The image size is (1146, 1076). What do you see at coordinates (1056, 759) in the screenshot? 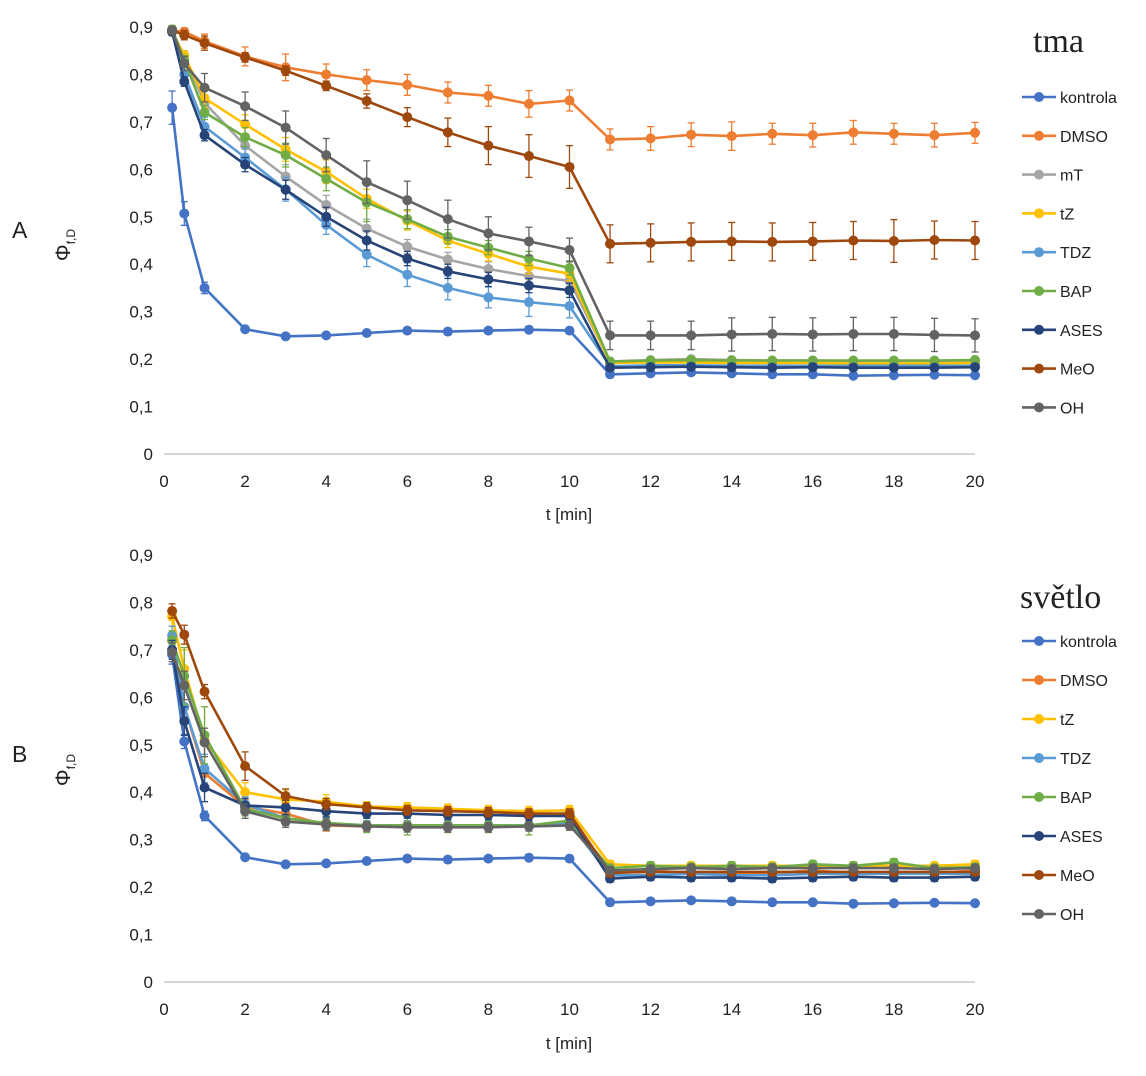
I see `legend-item-TDZ: TDZ` at bounding box center [1056, 759].